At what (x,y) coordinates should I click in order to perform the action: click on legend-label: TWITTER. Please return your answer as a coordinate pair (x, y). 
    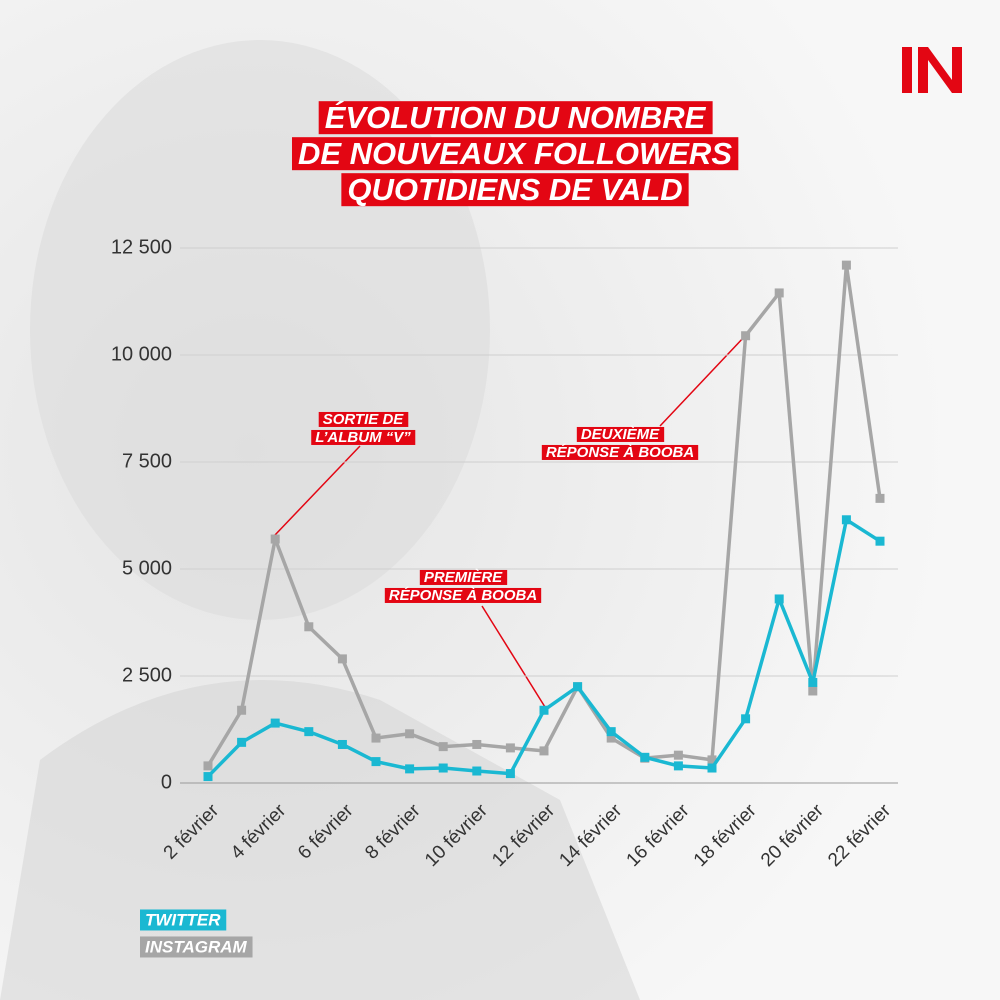
    Looking at the image, I should click on (183, 919).